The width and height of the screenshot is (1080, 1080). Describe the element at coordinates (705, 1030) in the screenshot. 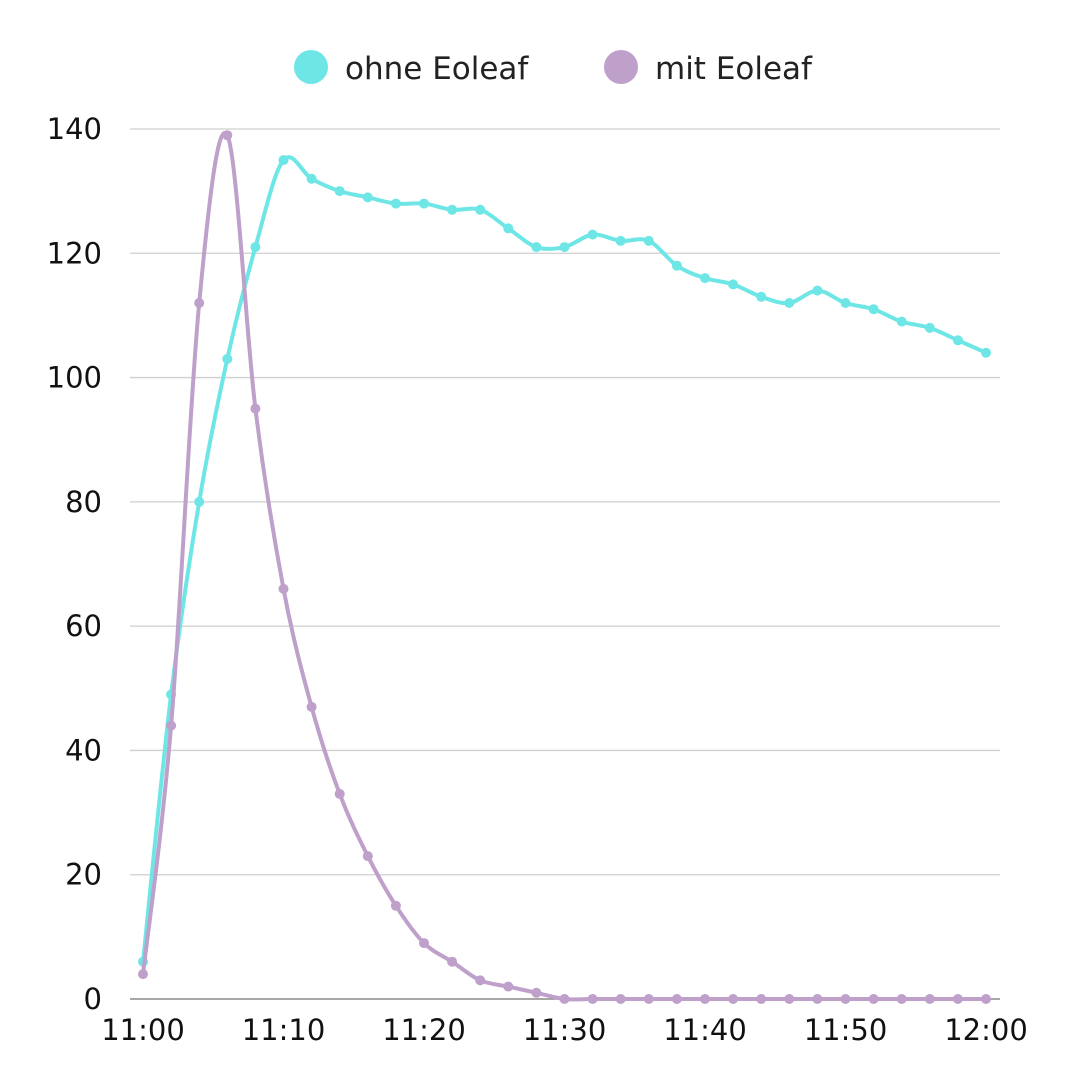

I see `x-tick-label: 11:40` at that location.